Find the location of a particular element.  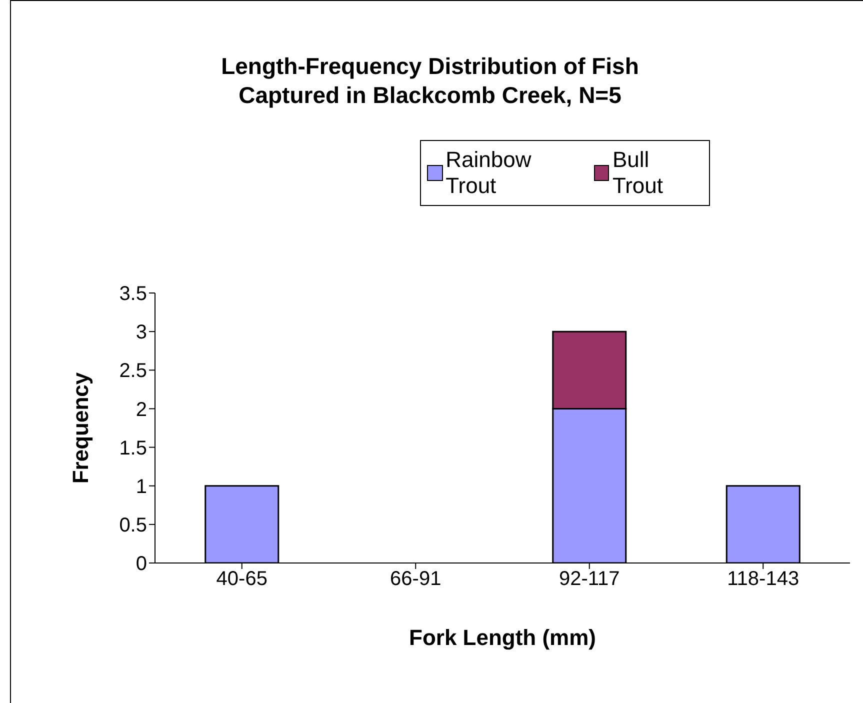

x-tick-label: 92-117 is located at coordinates (589, 579).